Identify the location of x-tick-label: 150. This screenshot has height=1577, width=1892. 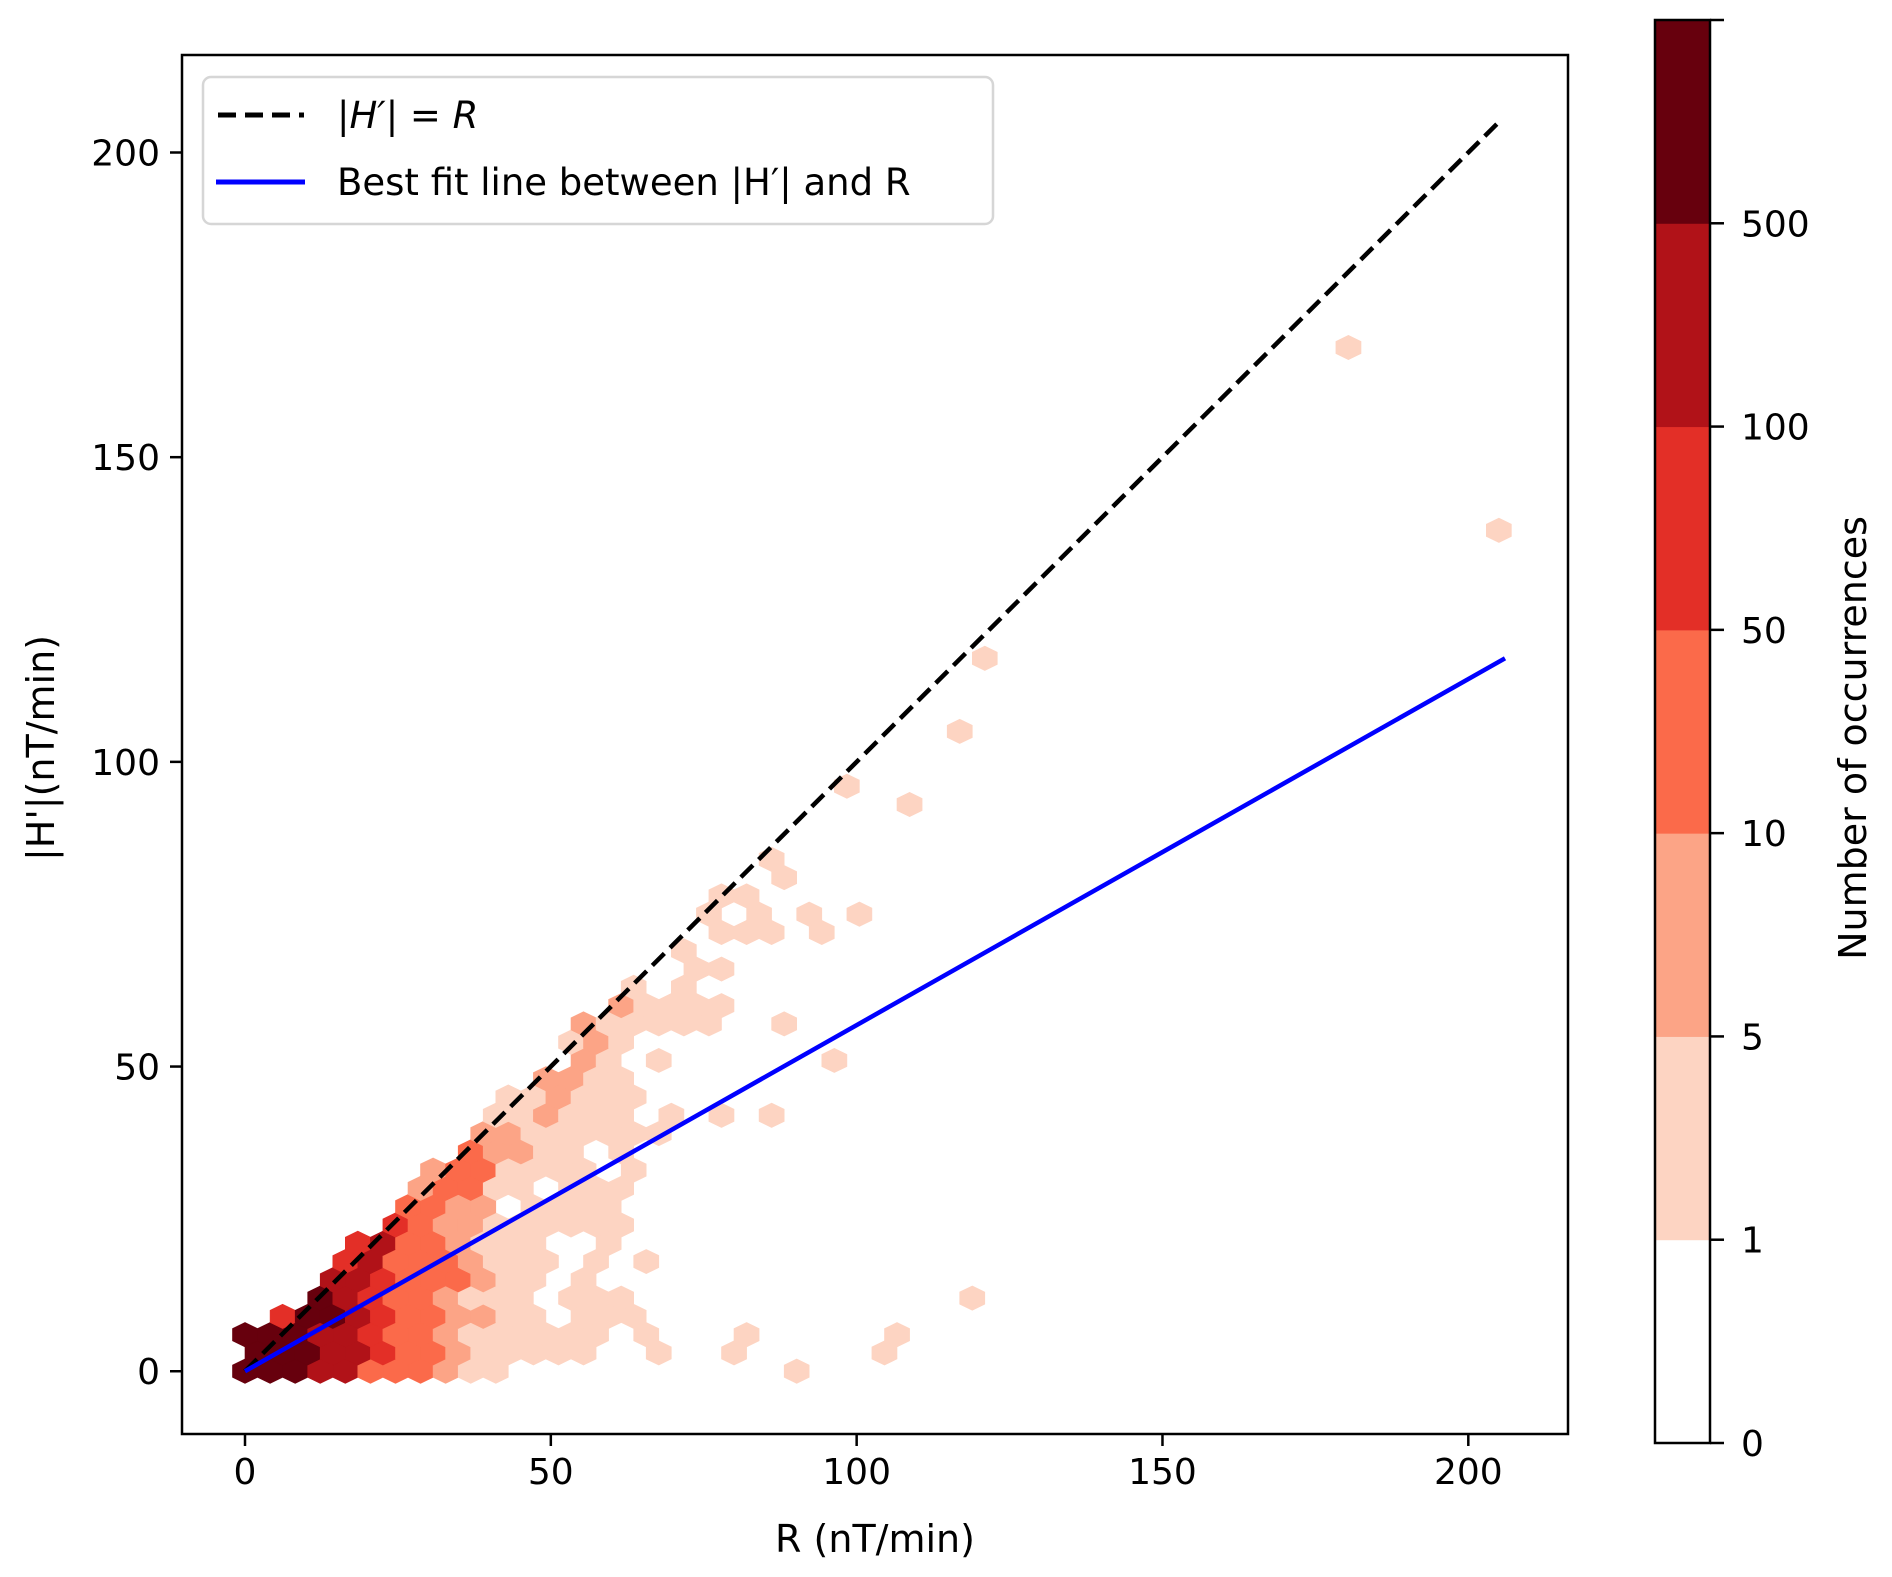
(1162, 1472).